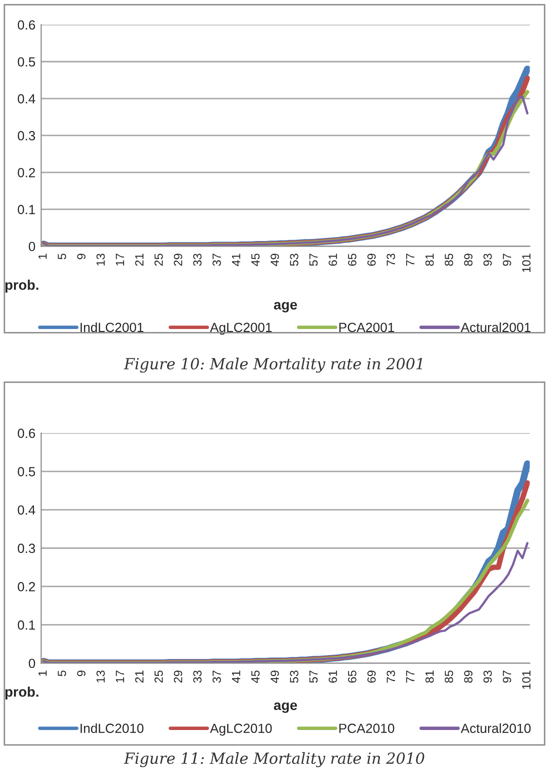  What do you see at coordinates (112, 728) in the screenshot?
I see `legend-label: IndLC2010` at bounding box center [112, 728].